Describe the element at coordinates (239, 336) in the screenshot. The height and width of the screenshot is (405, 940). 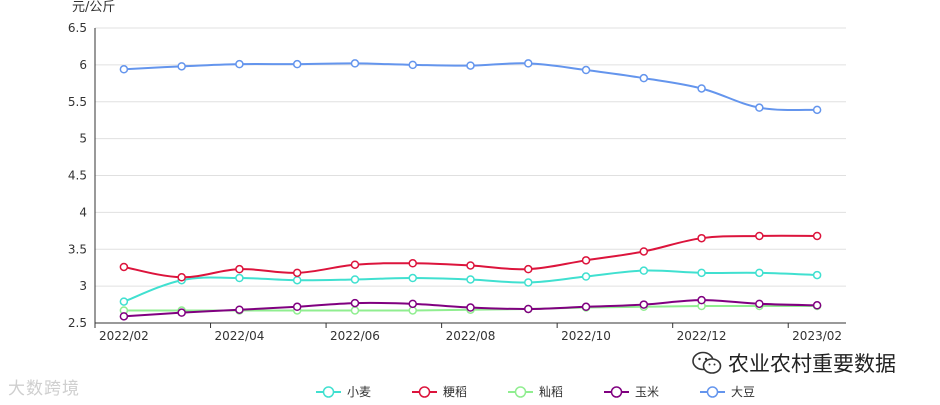
I see `x-tick-label: 2022/04` at that location.